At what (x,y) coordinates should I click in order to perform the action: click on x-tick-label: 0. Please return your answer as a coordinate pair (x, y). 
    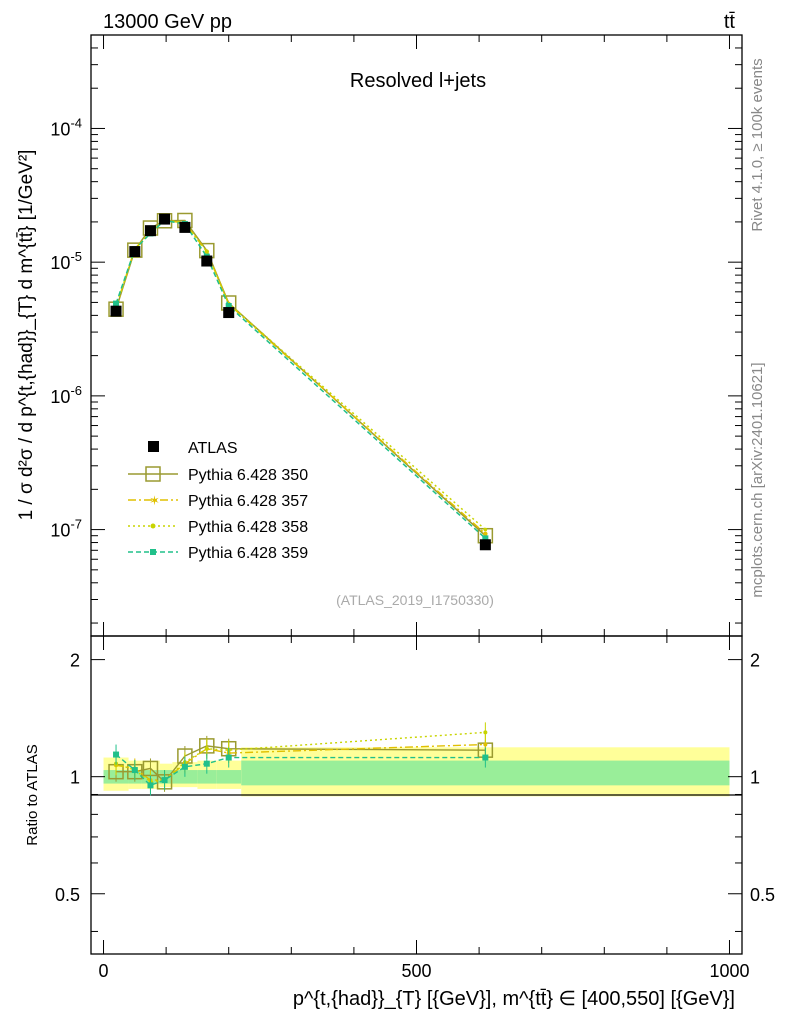
    Looking at the image, I should click on (104, 971).